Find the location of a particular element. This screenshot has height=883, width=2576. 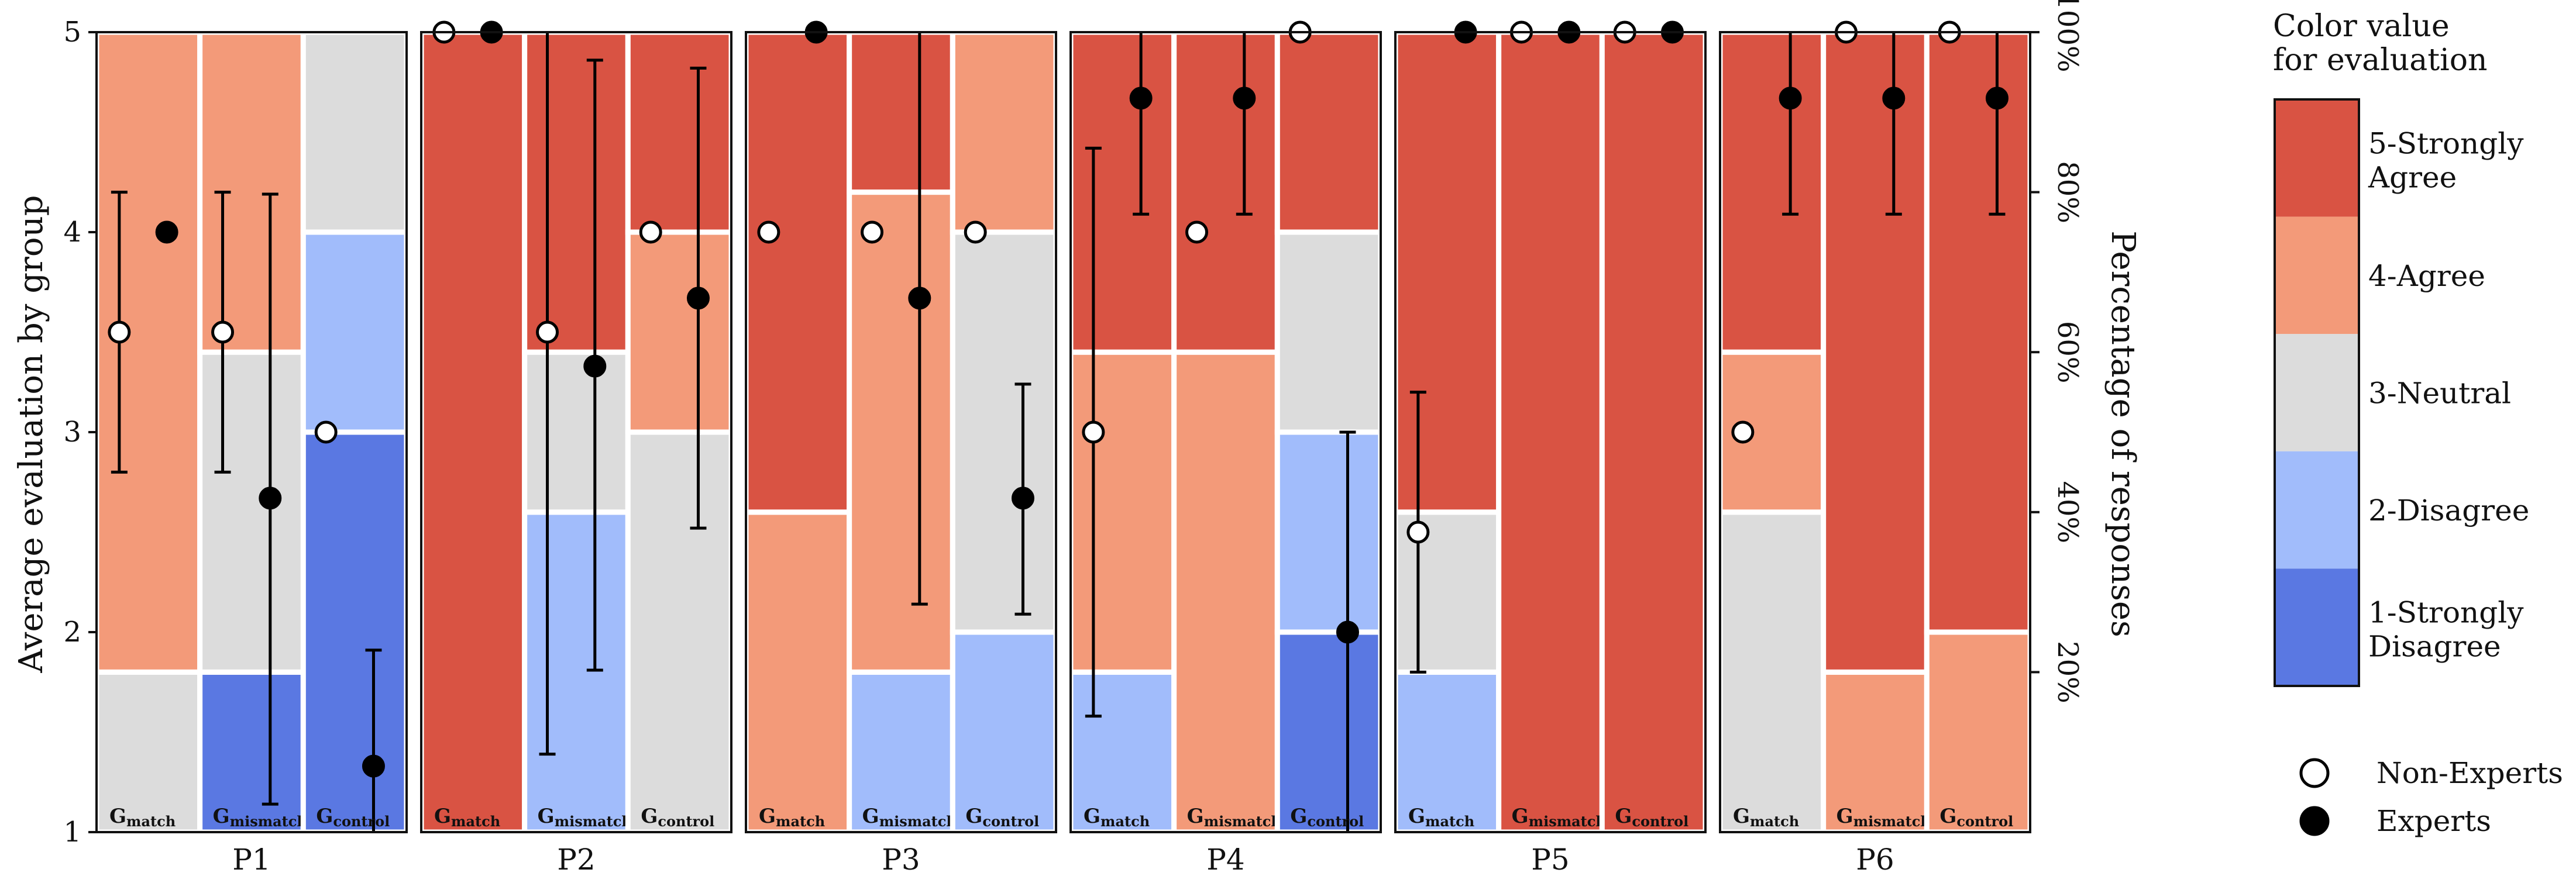

bar-segment-p1-g2-level3 is located at coordinates (252, 512).